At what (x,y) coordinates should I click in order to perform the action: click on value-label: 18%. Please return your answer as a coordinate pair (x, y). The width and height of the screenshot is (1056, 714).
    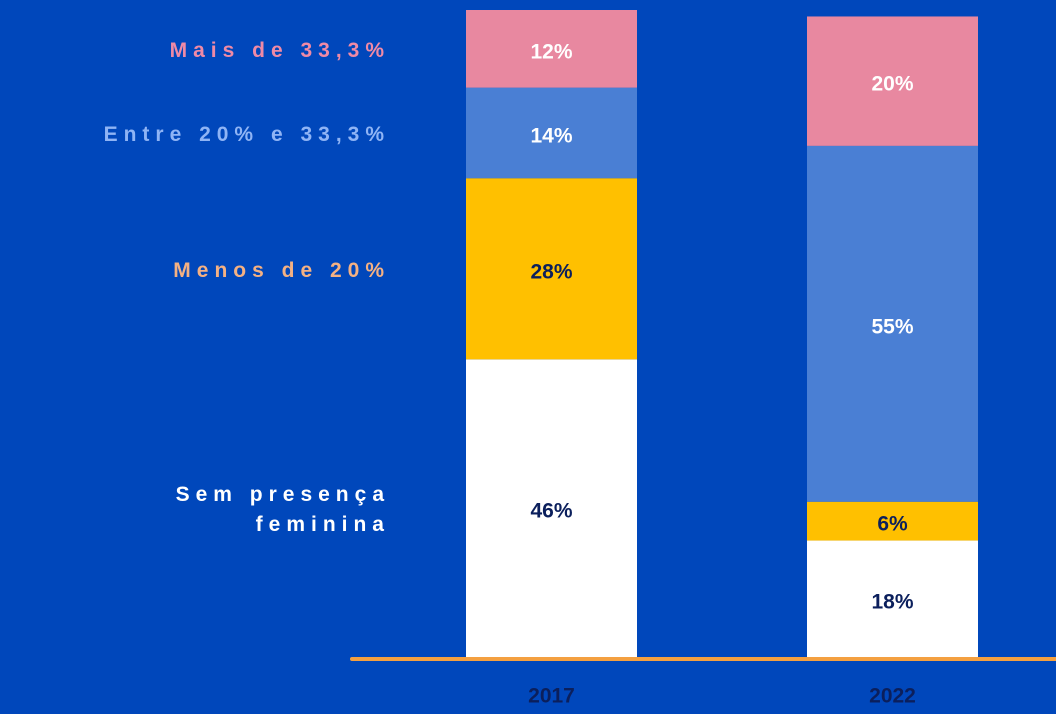
    Looking at the image, I should click on (892, 601).